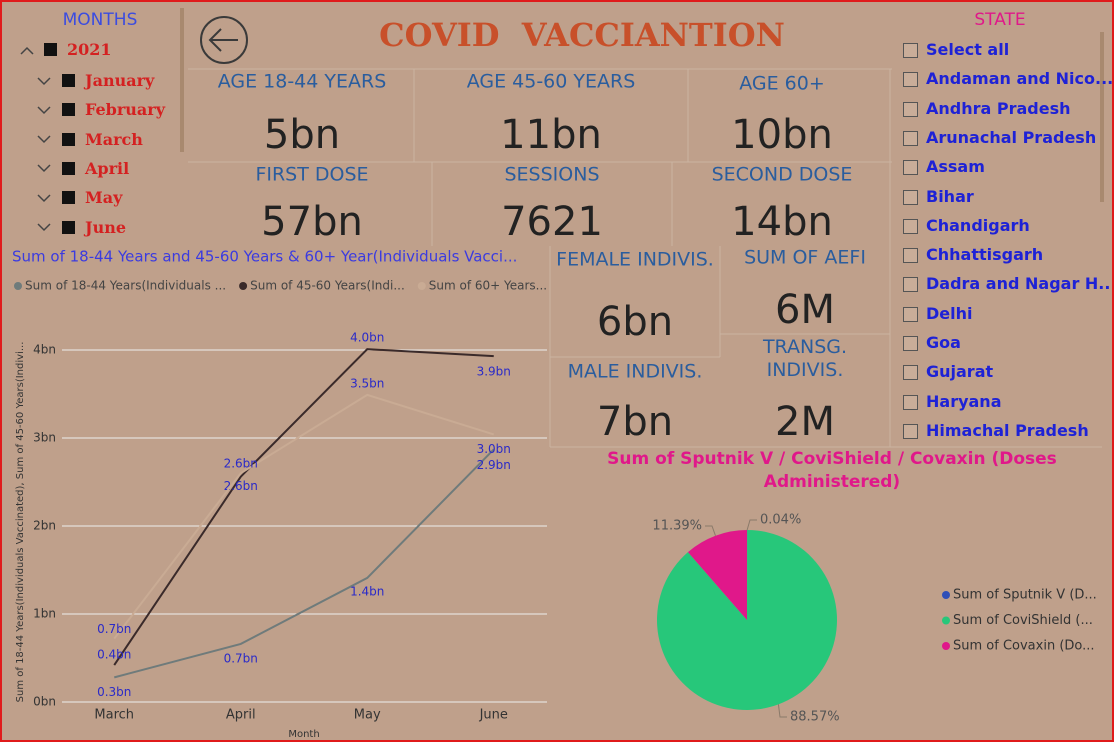 The image size is (1114, 742). I want to click on card-value: 7621, so click(552, 222).